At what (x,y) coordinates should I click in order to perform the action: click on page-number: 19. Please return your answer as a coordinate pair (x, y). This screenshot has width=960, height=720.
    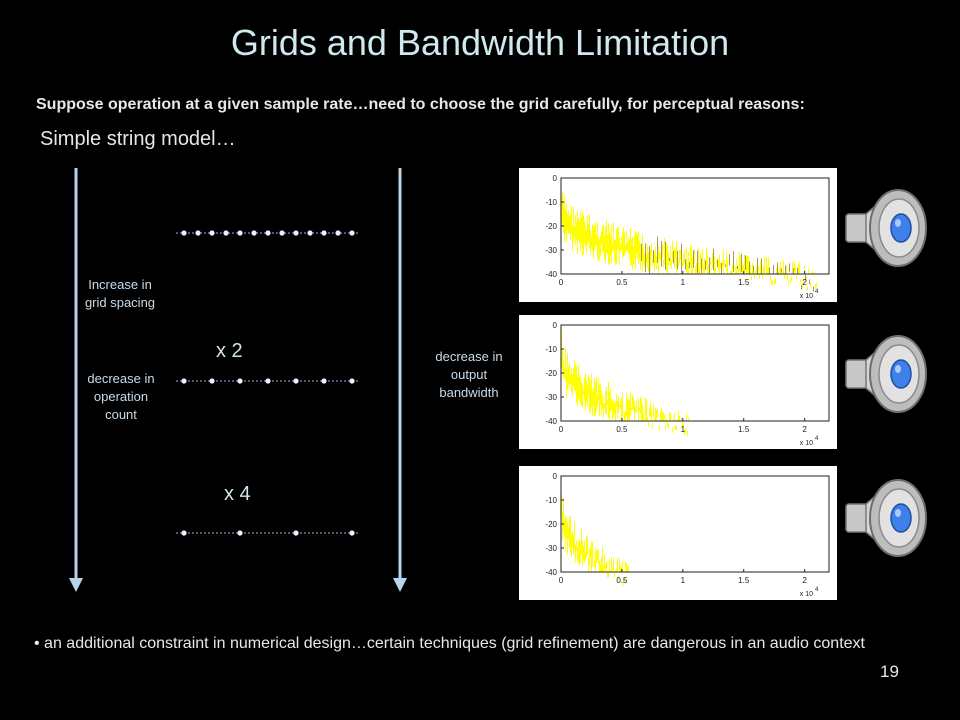
    Looking at the image, I should click on (889, 671).